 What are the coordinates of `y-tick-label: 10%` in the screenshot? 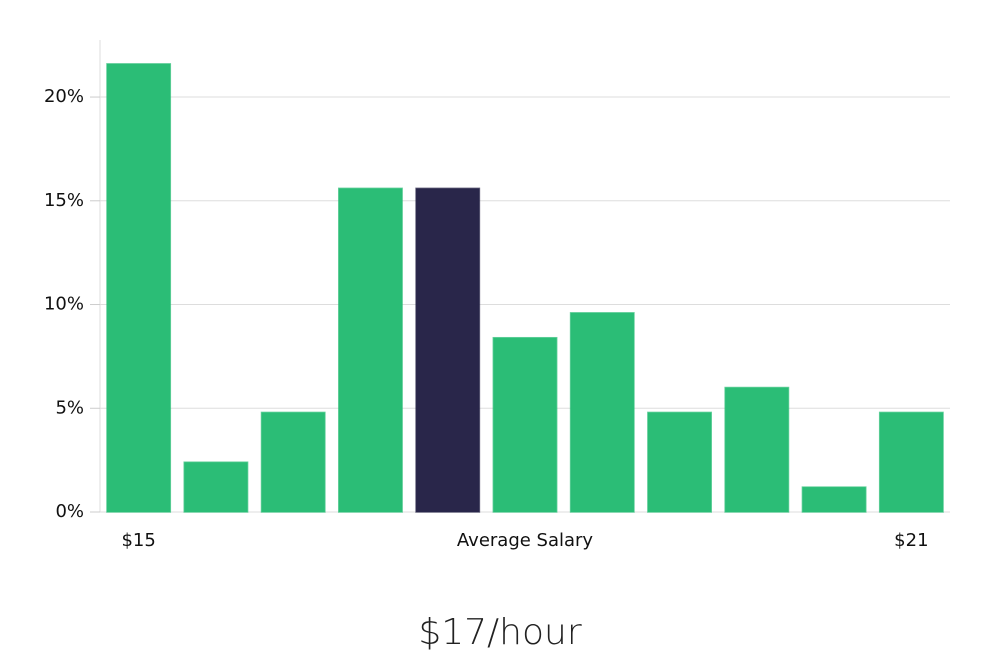 It's located at (64, 304).